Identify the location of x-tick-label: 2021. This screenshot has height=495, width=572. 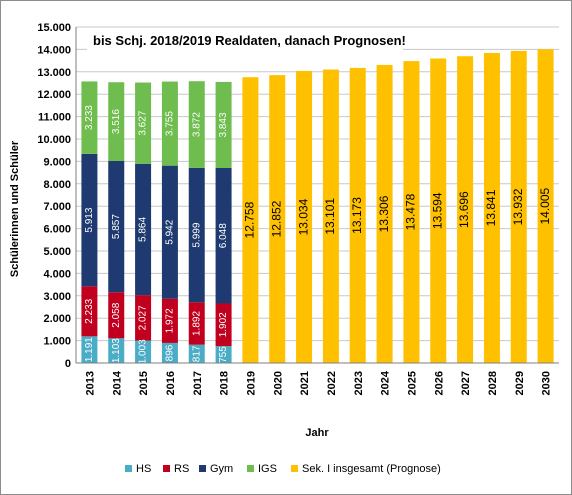
(305, 383).